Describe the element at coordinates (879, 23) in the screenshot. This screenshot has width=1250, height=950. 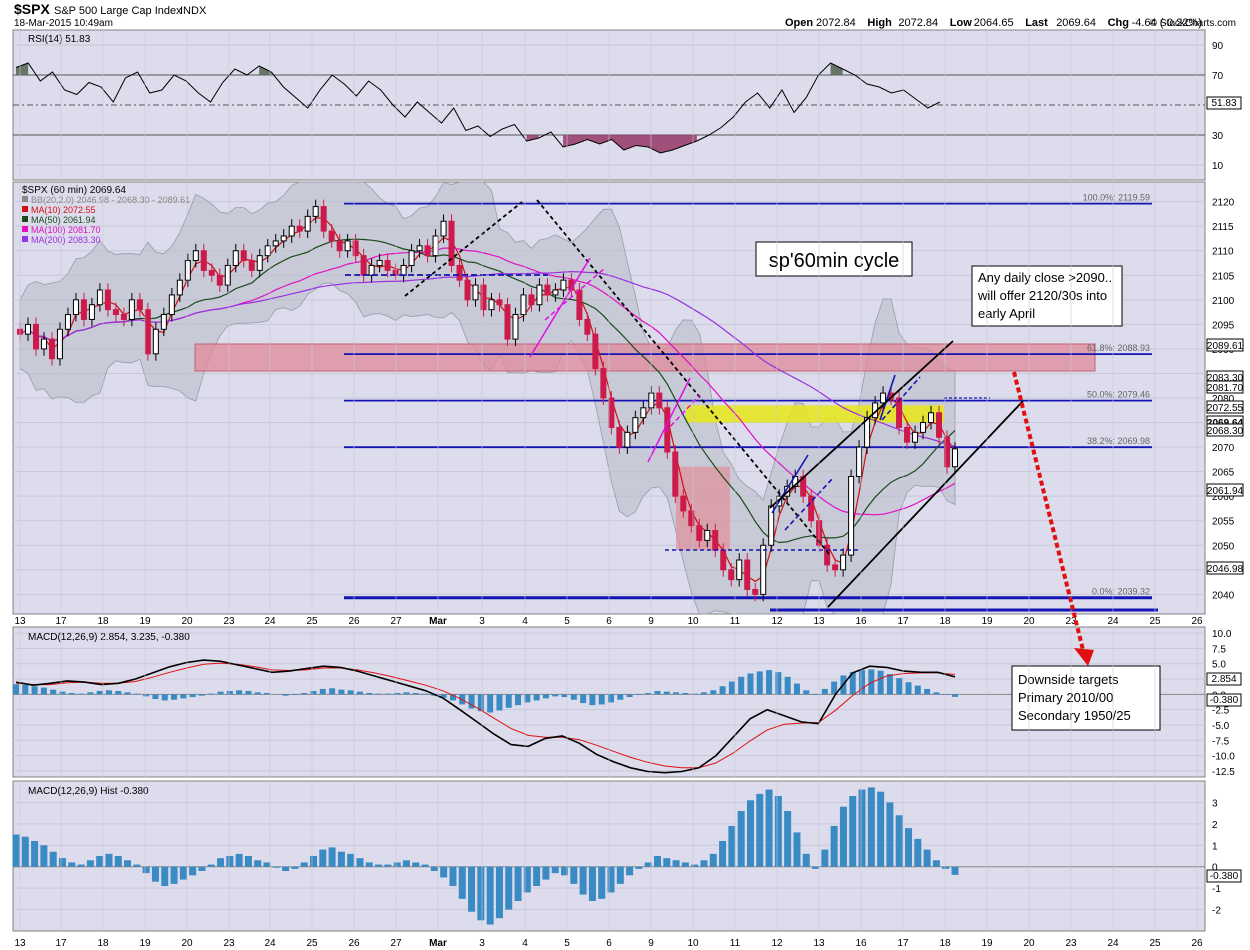
I see `ohlc-label-high: High` at that location.